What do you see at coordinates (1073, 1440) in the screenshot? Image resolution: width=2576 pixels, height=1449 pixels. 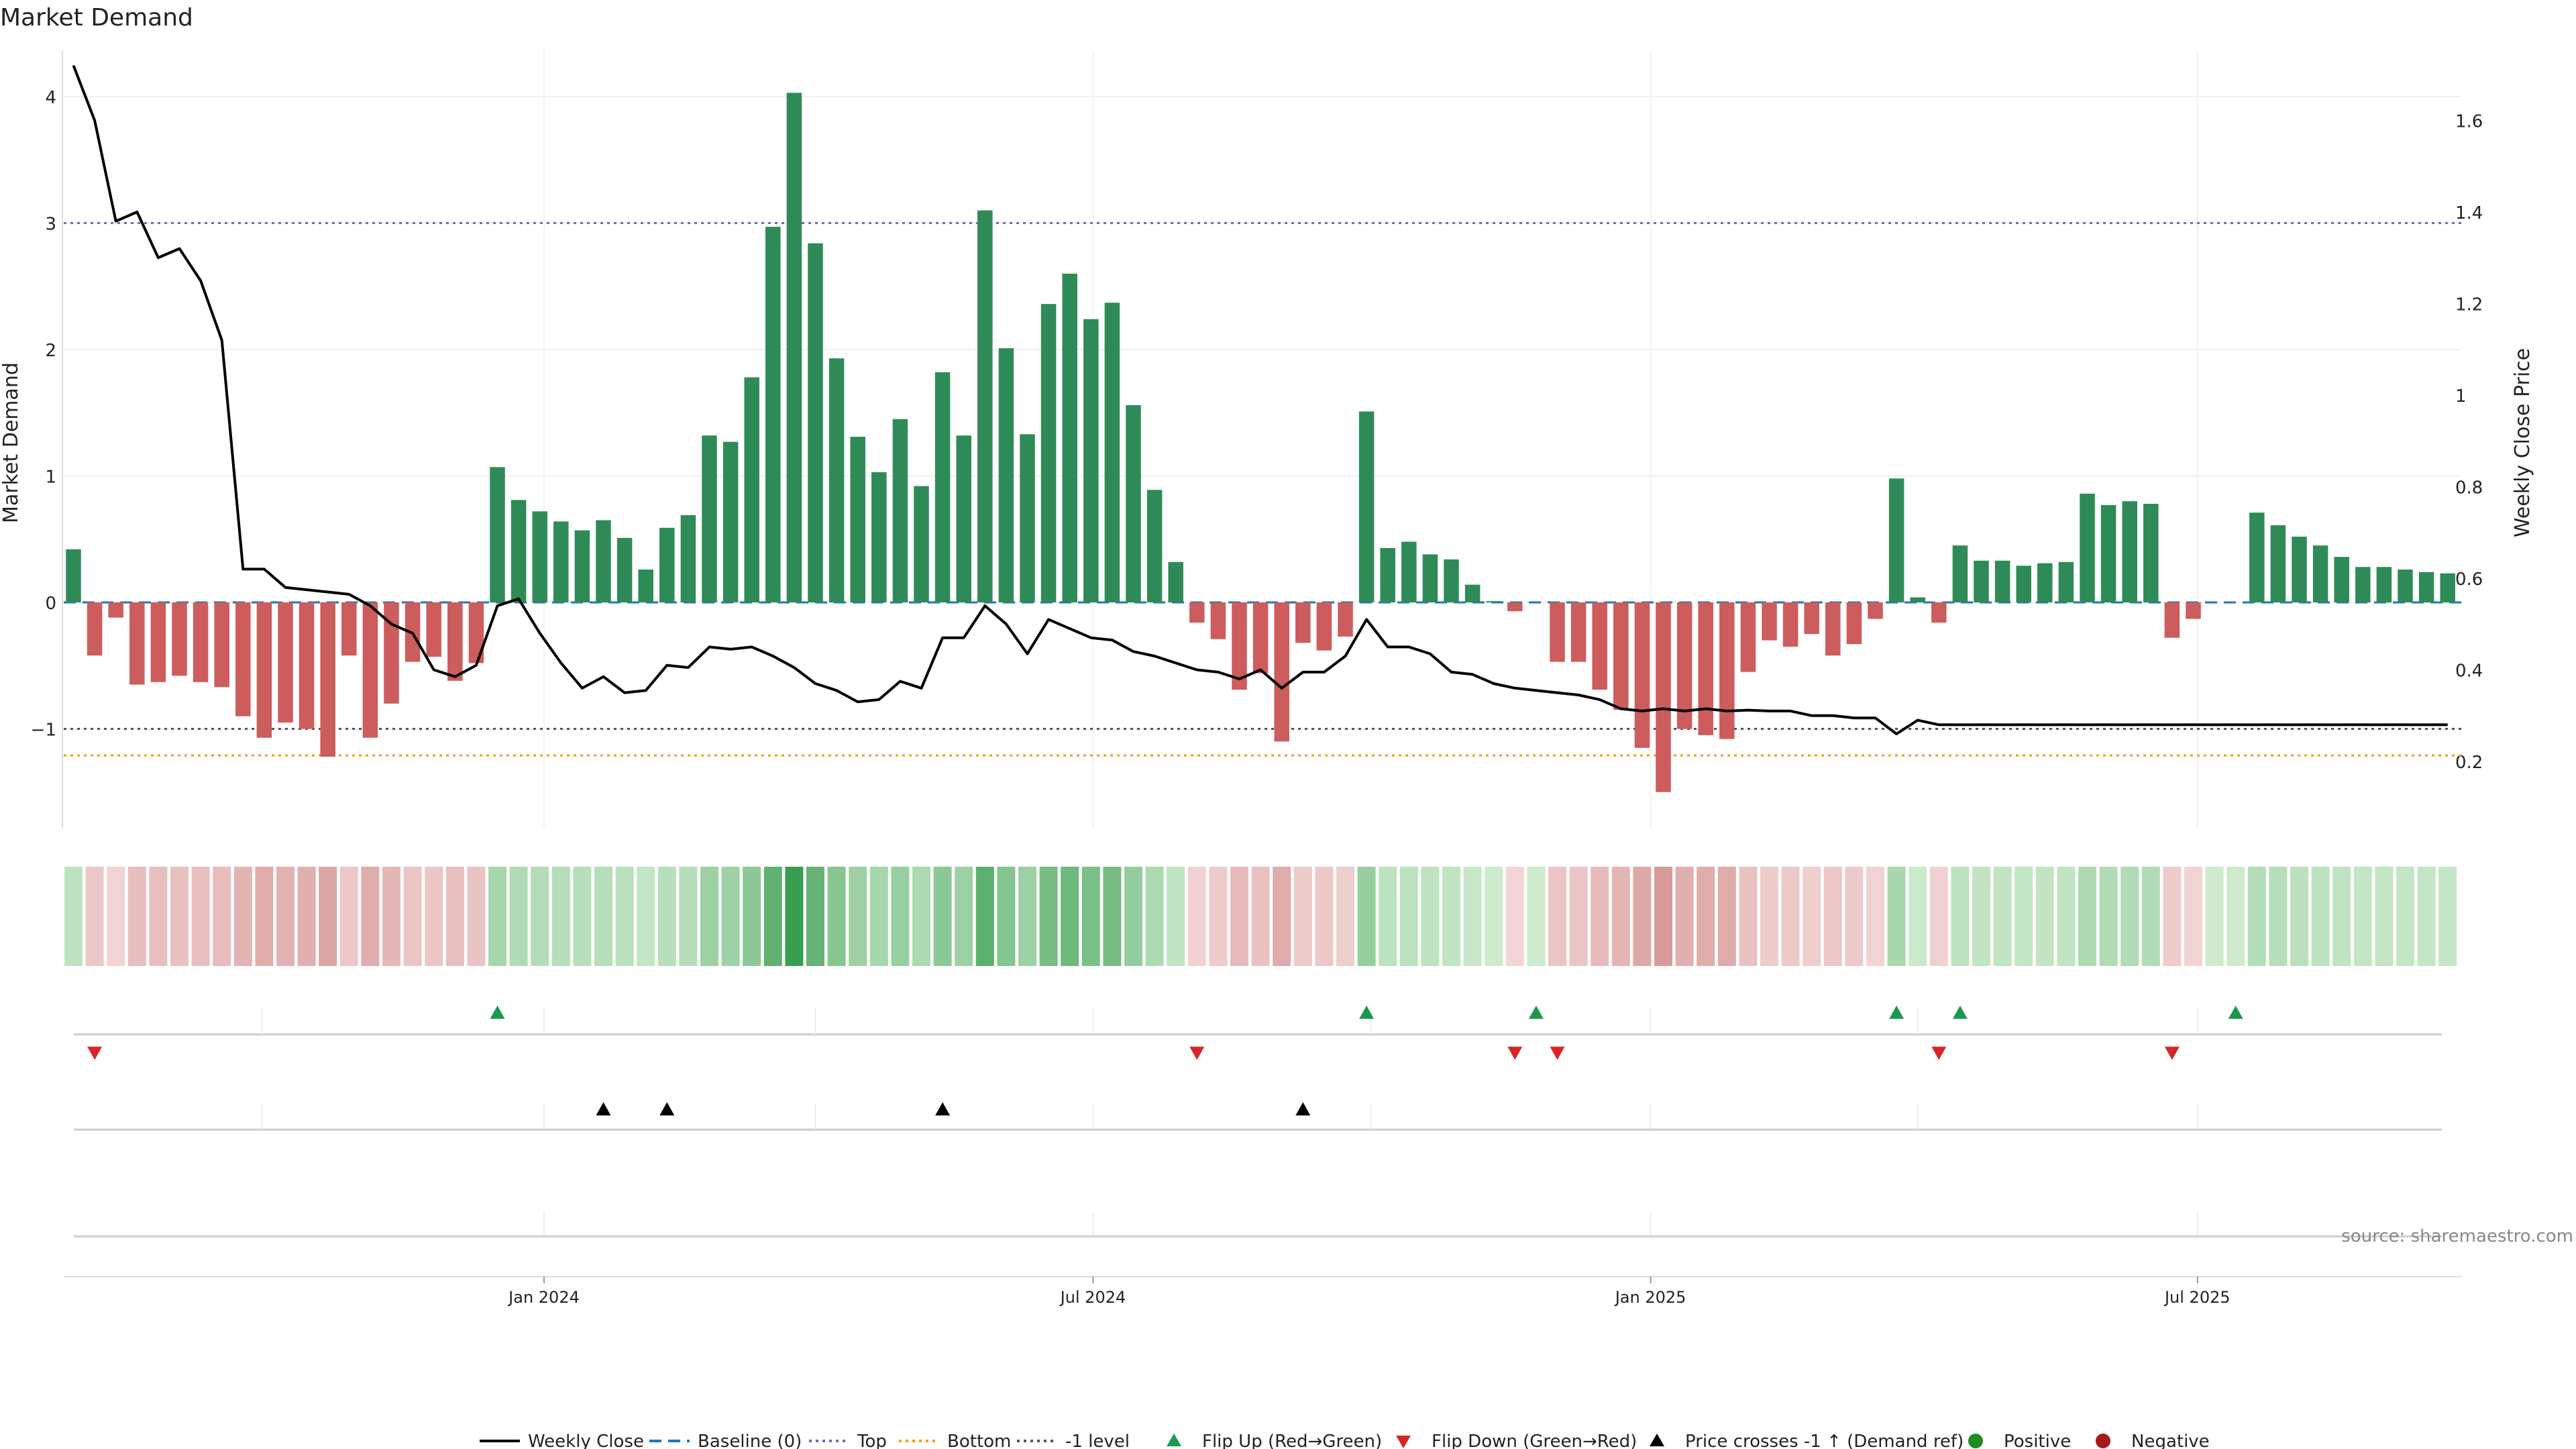 I see `legend-item-minus-one: -1 level` at bounding box center [1073, 1440].